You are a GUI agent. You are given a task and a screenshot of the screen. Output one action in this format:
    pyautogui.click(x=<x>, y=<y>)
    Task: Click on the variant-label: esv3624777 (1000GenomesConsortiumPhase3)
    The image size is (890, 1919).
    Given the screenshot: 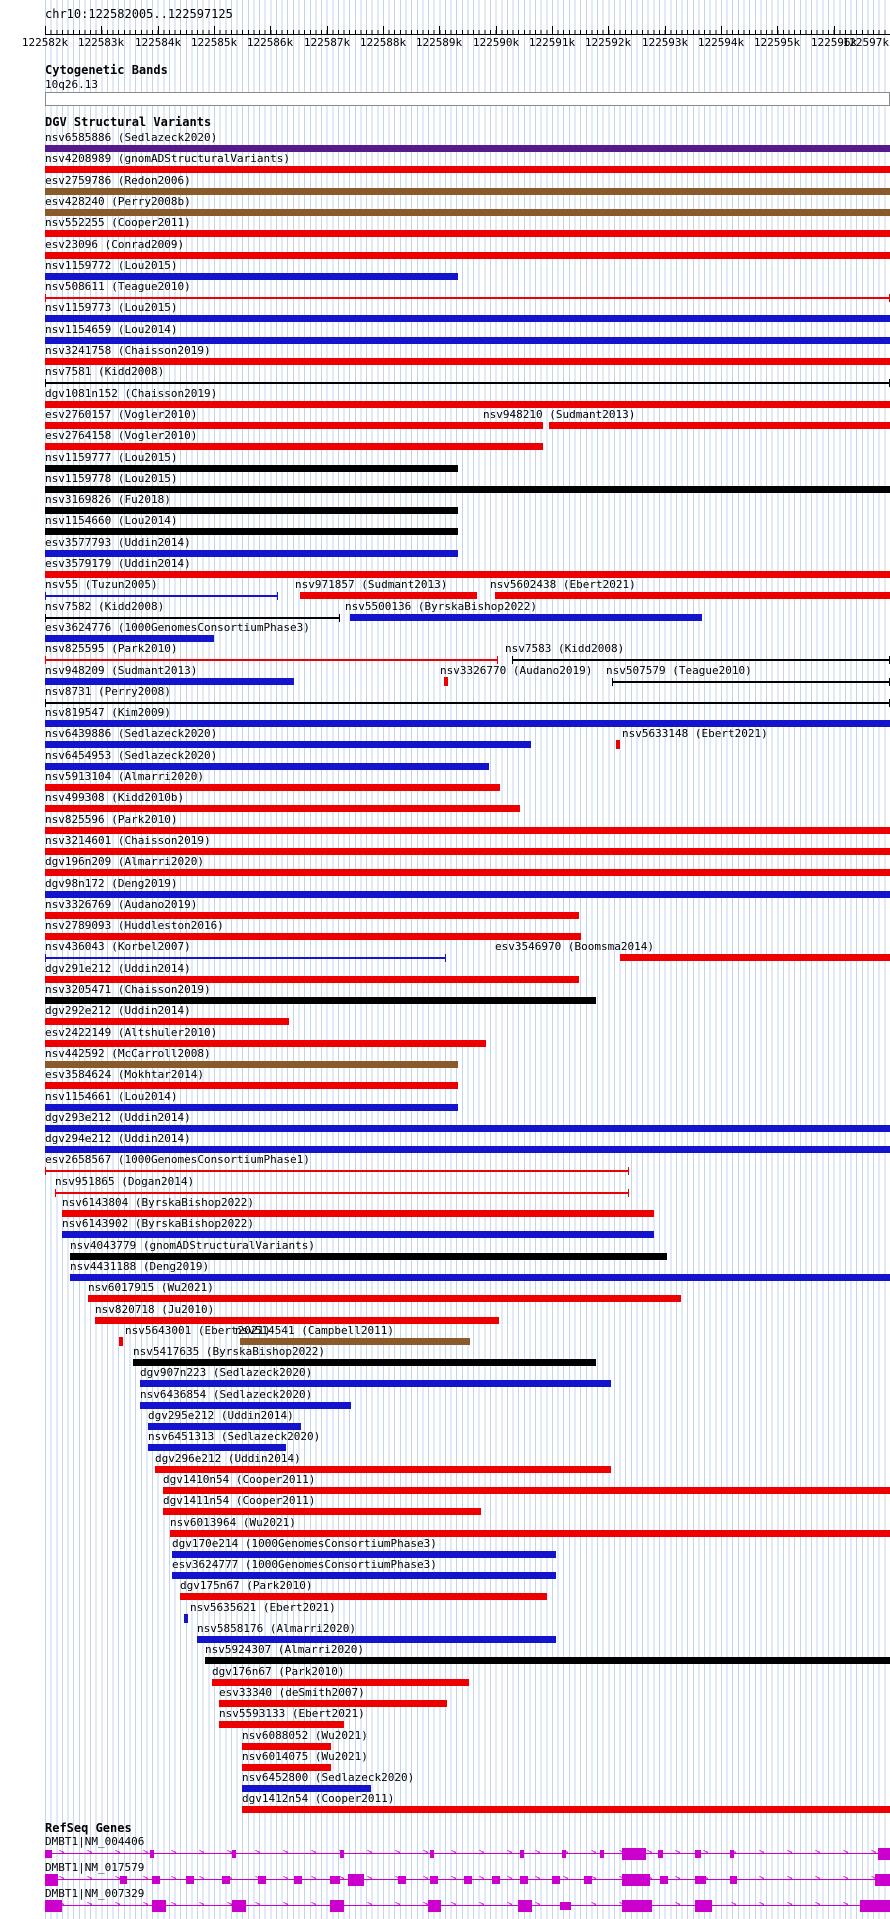 What is the action you would take?
    pyautogui.click(x=304, y=1564)
    